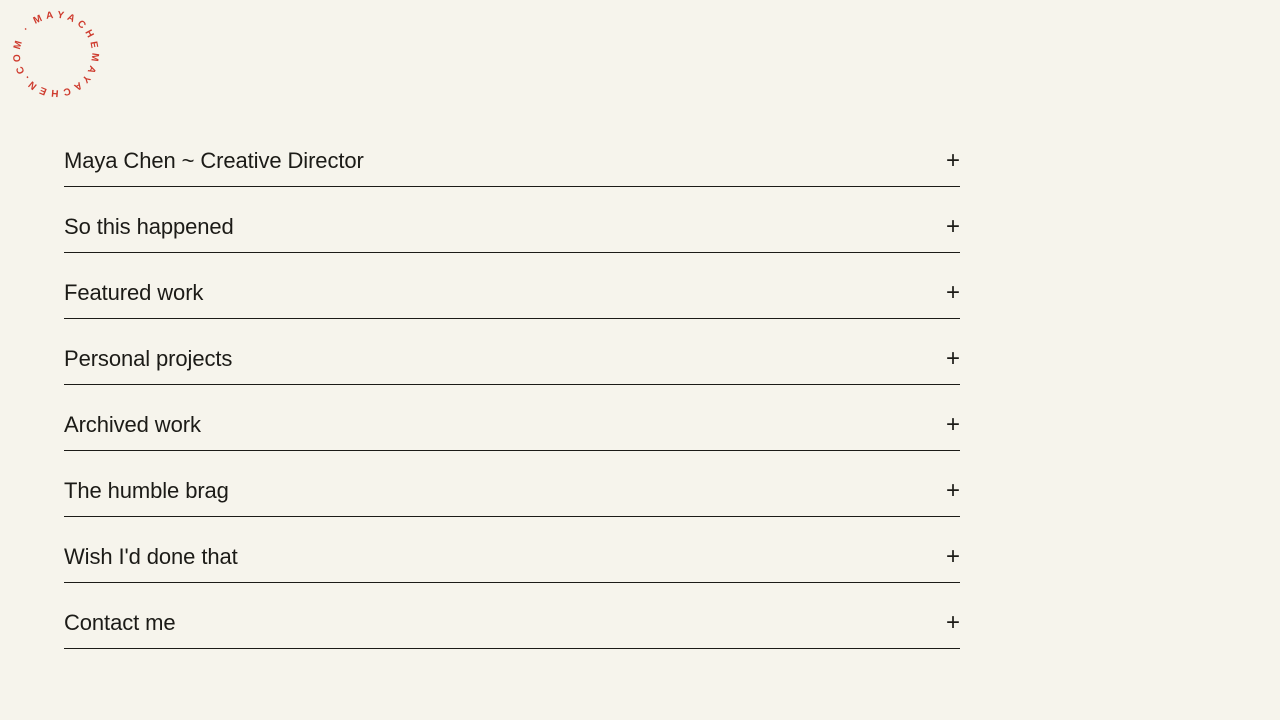  What do you see at coordinates (512, 484) in the screenshot?
I see `accordion-item: The humble brag +` at bounding box center [512, 484].